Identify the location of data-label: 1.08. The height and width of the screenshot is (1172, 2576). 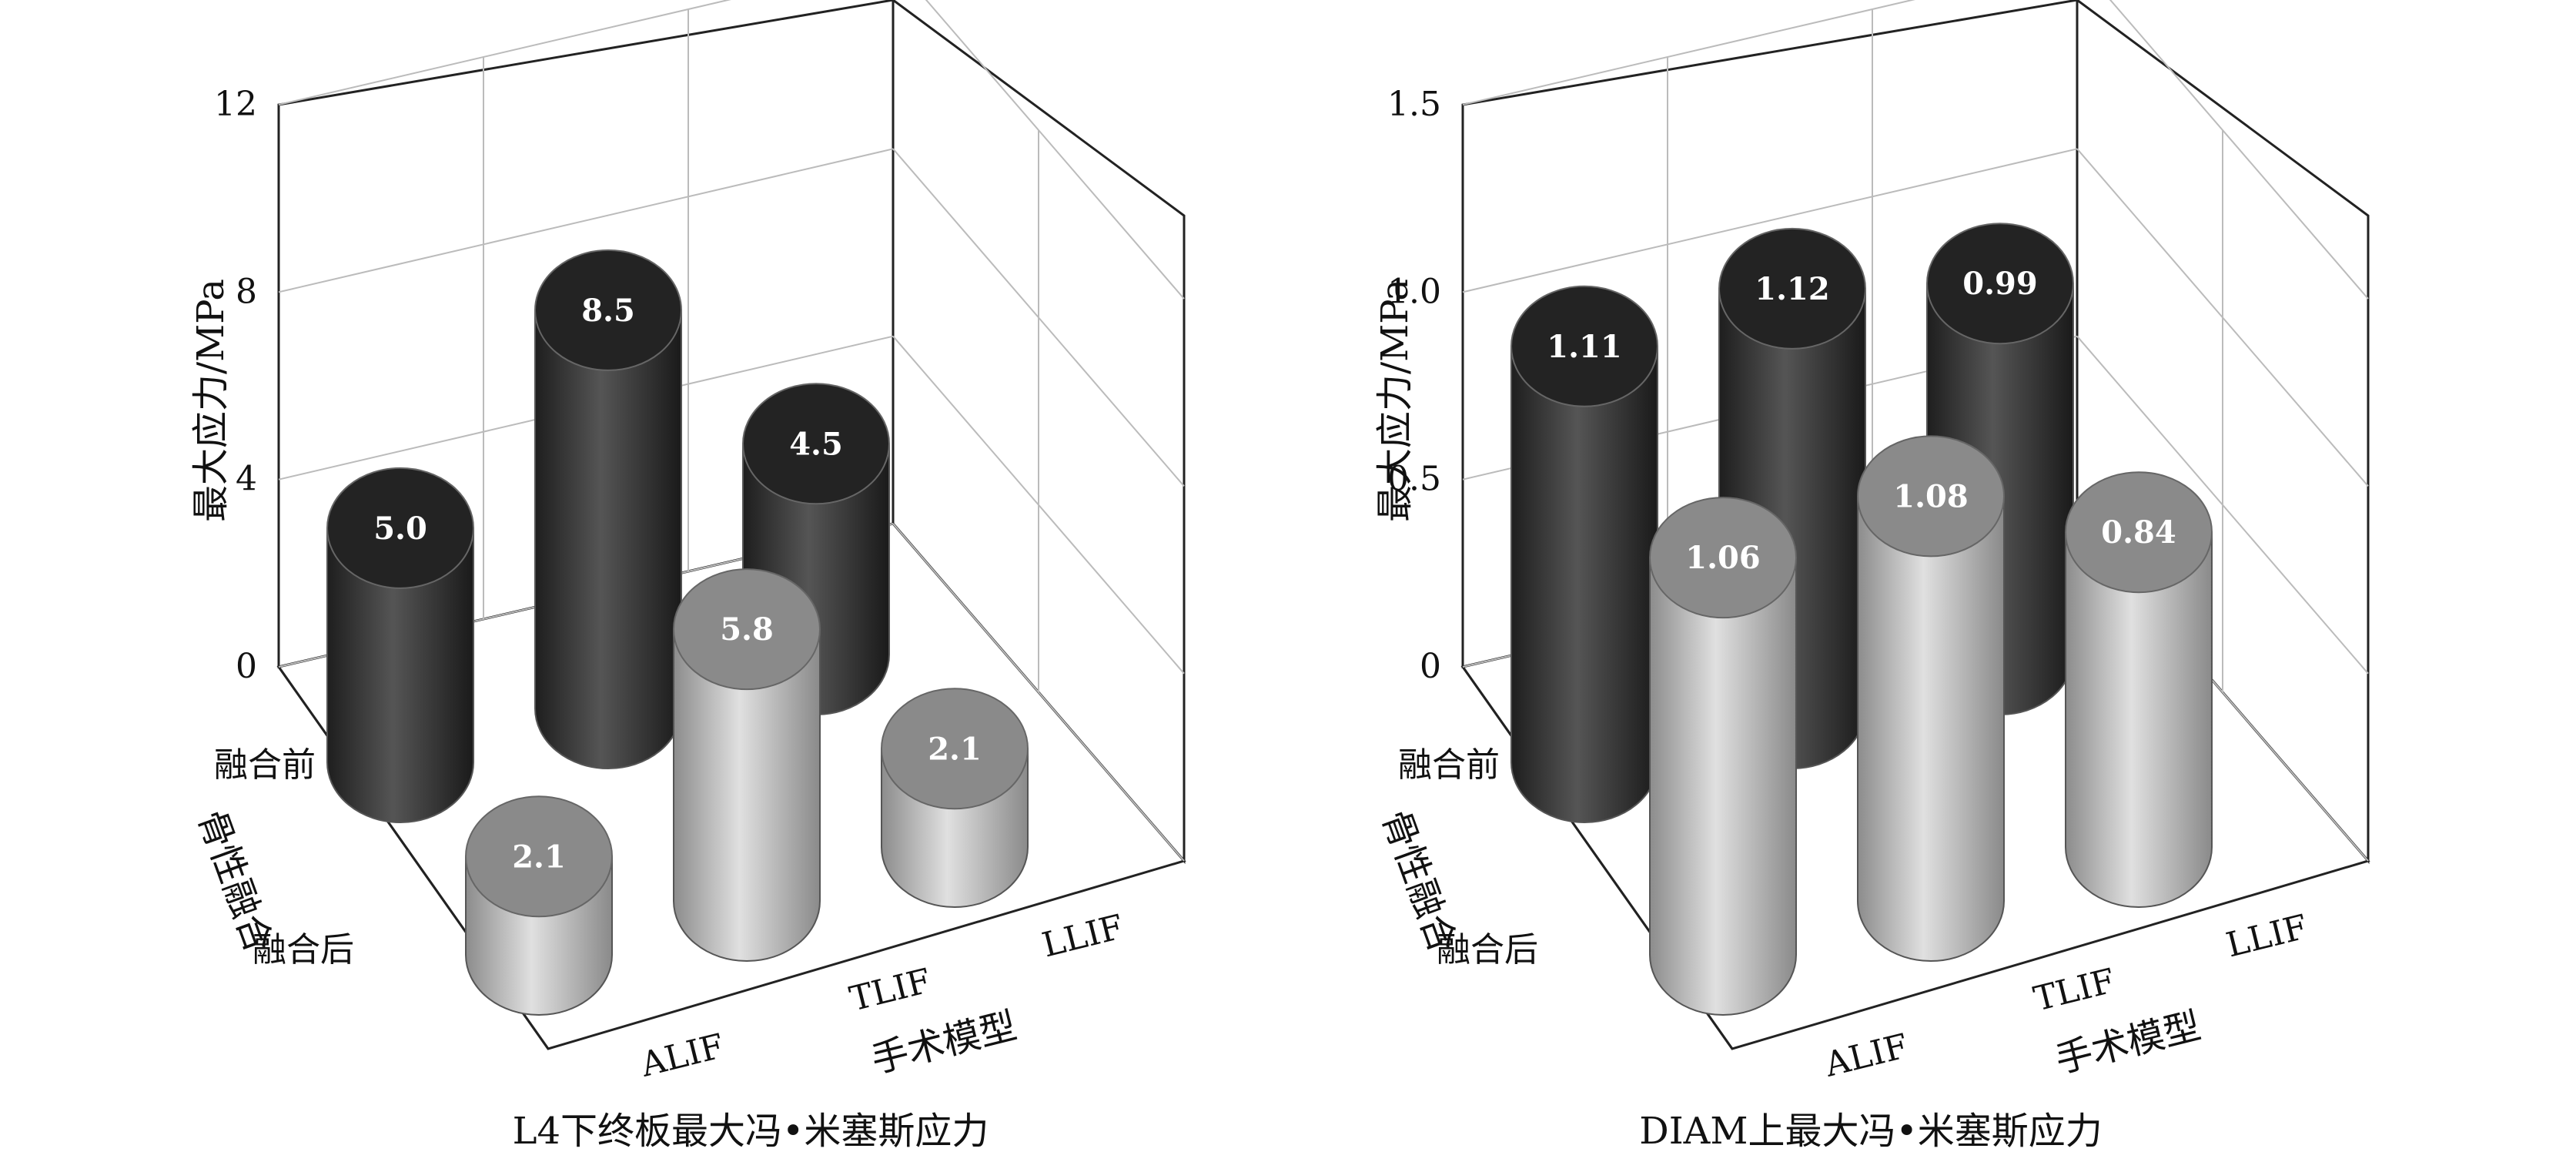
(1931, 496).